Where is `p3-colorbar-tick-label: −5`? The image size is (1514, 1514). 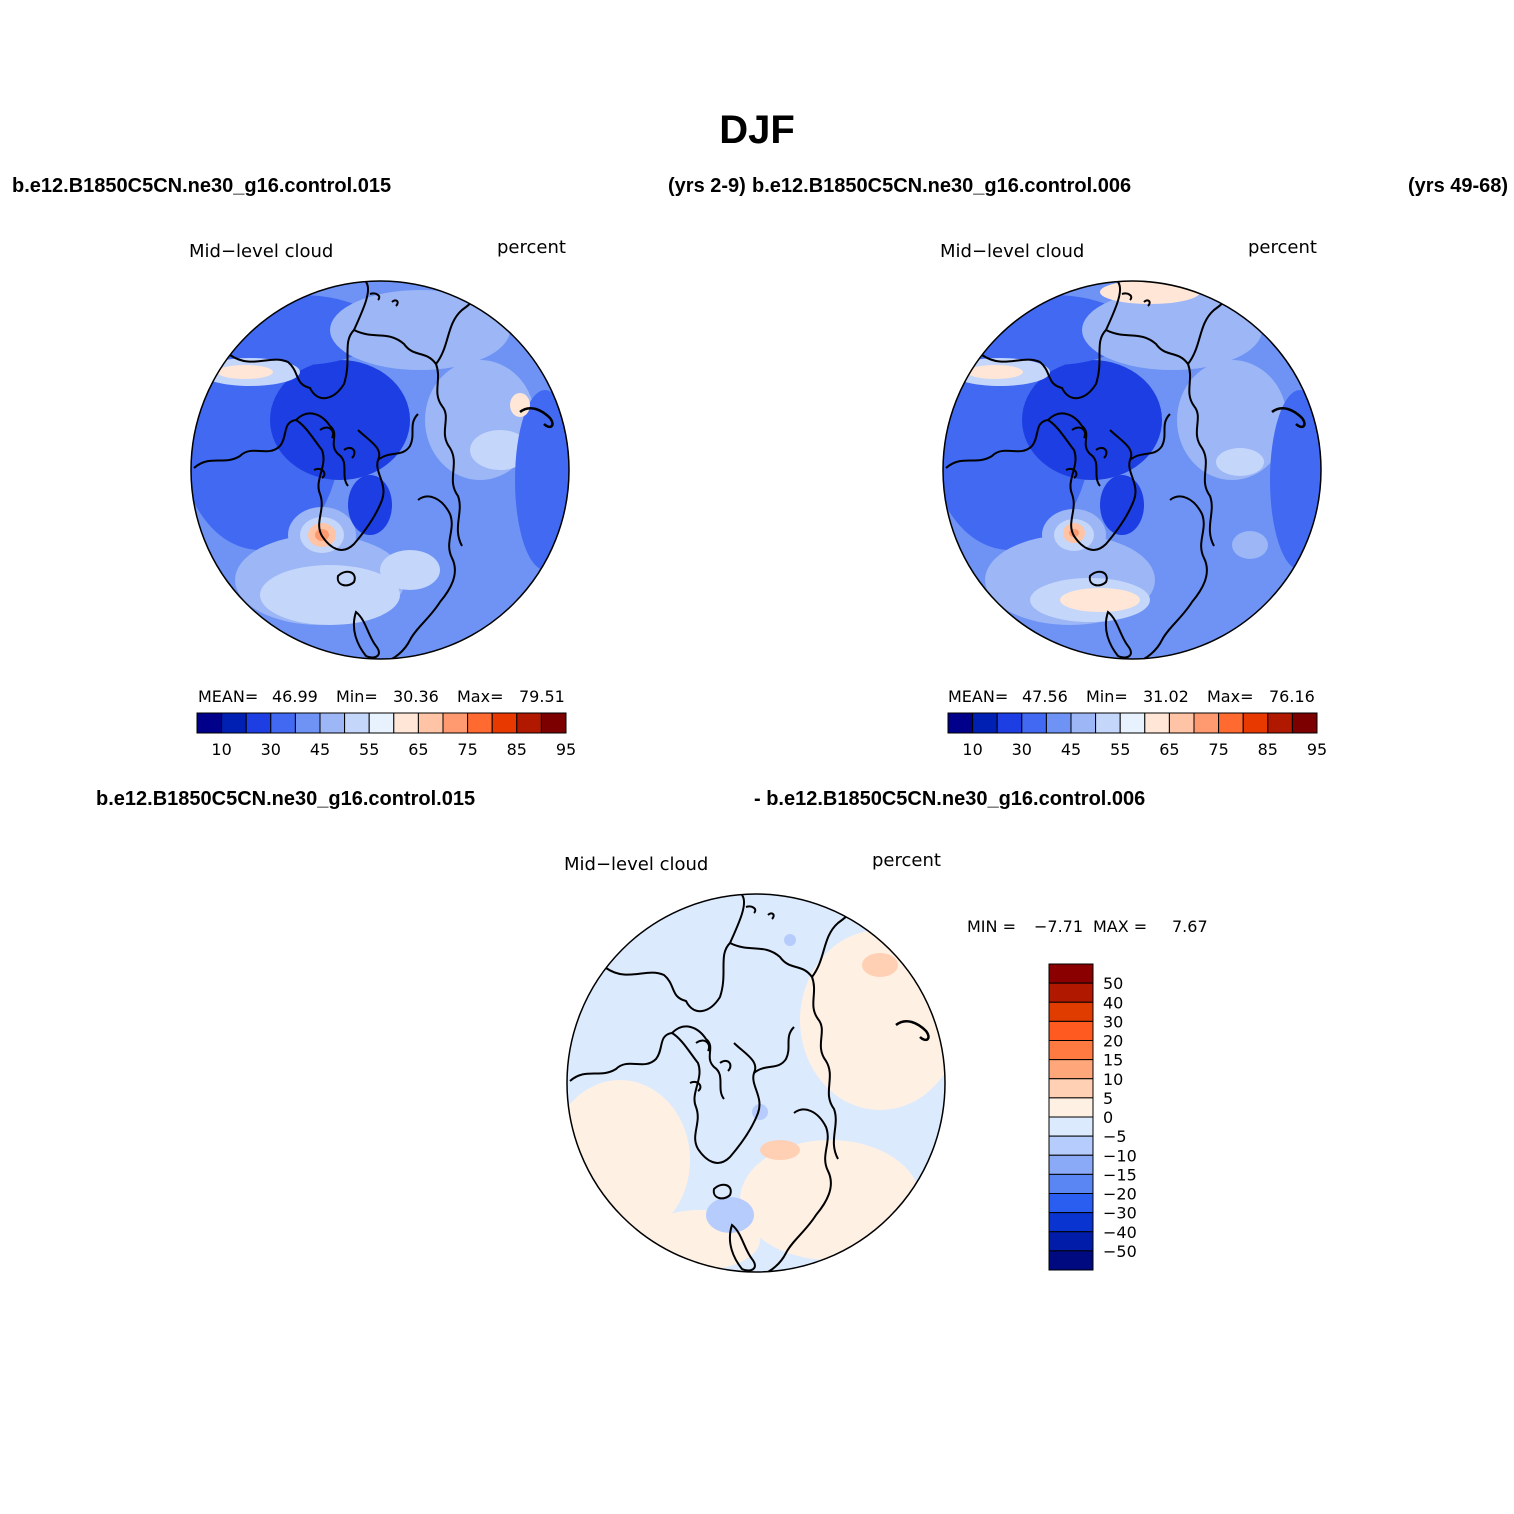 p3-colorbar-tick-label: −5 is located at coordinates (1115, 1136).